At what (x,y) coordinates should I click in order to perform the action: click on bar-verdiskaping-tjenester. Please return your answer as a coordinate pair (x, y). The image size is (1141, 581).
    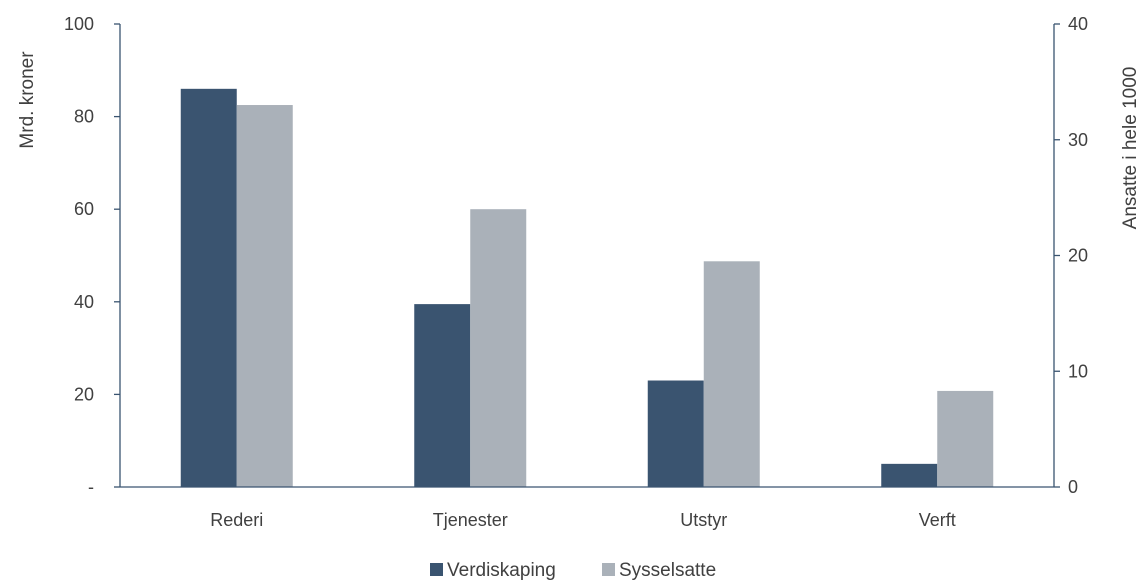
    Looking at the image, I should click on (442, 395).